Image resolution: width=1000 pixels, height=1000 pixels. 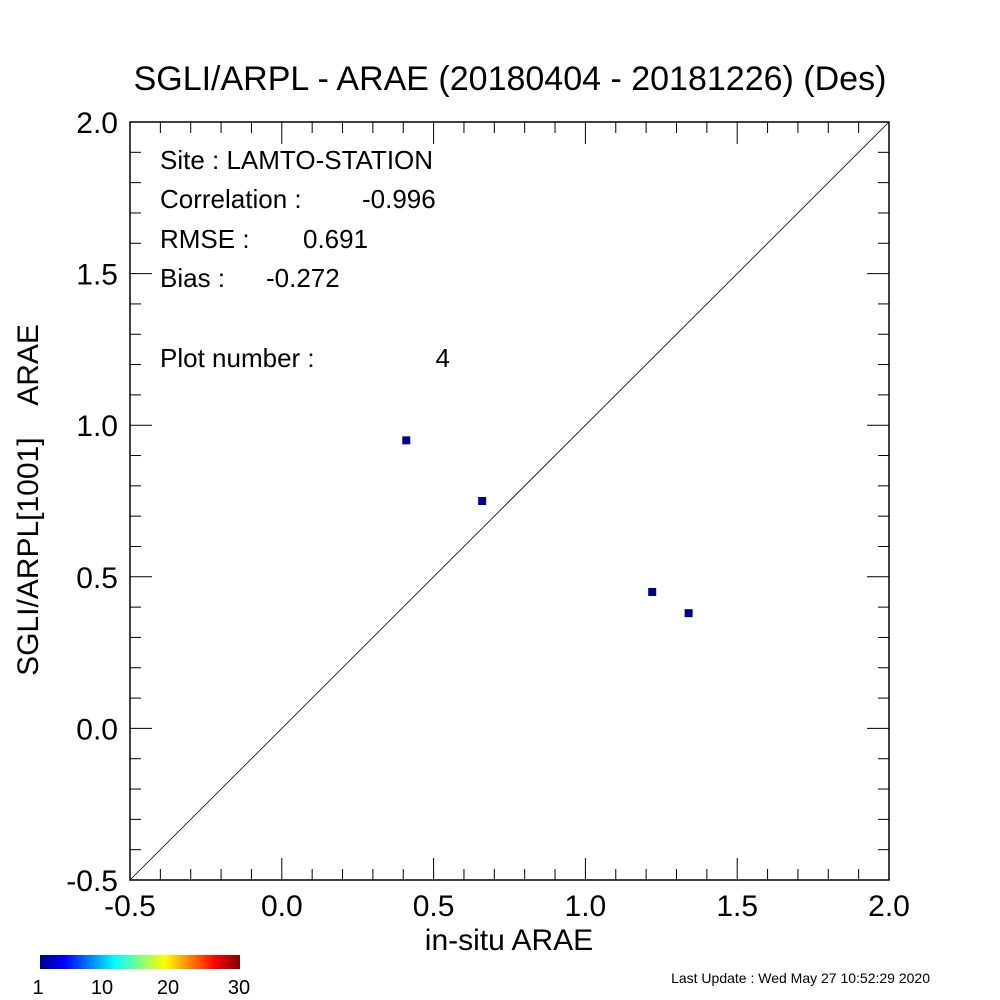 I want to click on colorbar-tick-label: 30, so click(x=239, y=988).